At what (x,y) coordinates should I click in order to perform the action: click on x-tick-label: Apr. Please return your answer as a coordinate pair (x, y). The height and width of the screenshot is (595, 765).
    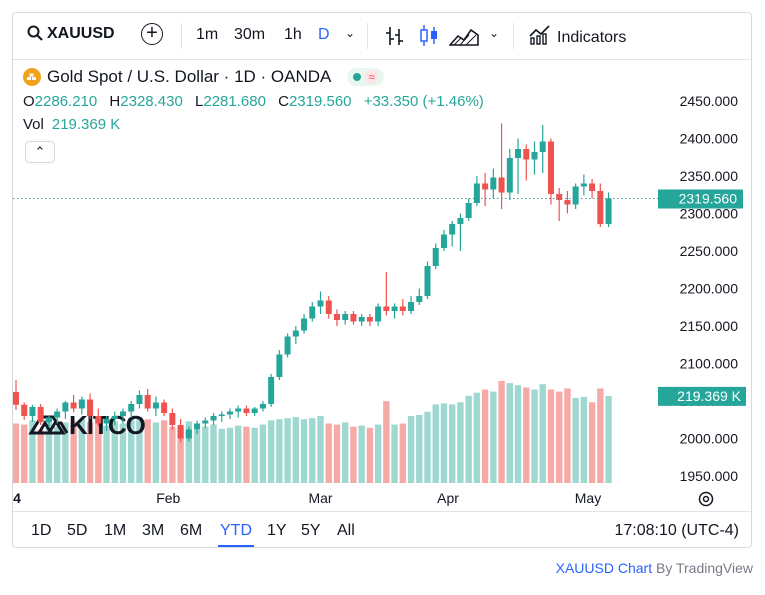
    Looking at the image, I should click on (448, 498).